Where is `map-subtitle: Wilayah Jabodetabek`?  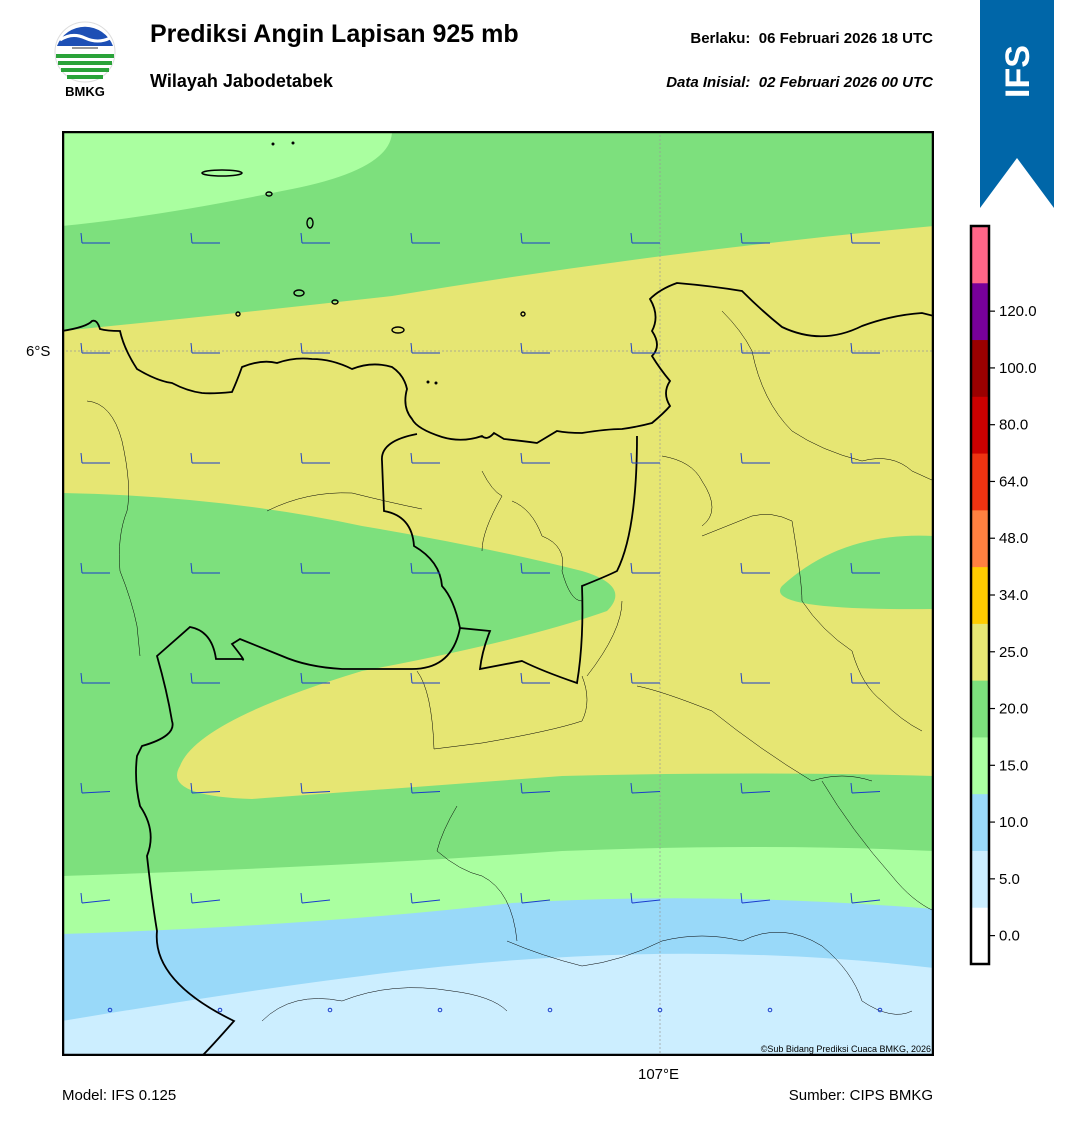 map-subtitle: Wilayah Jabodetabek is located at coordinates (241, 81).